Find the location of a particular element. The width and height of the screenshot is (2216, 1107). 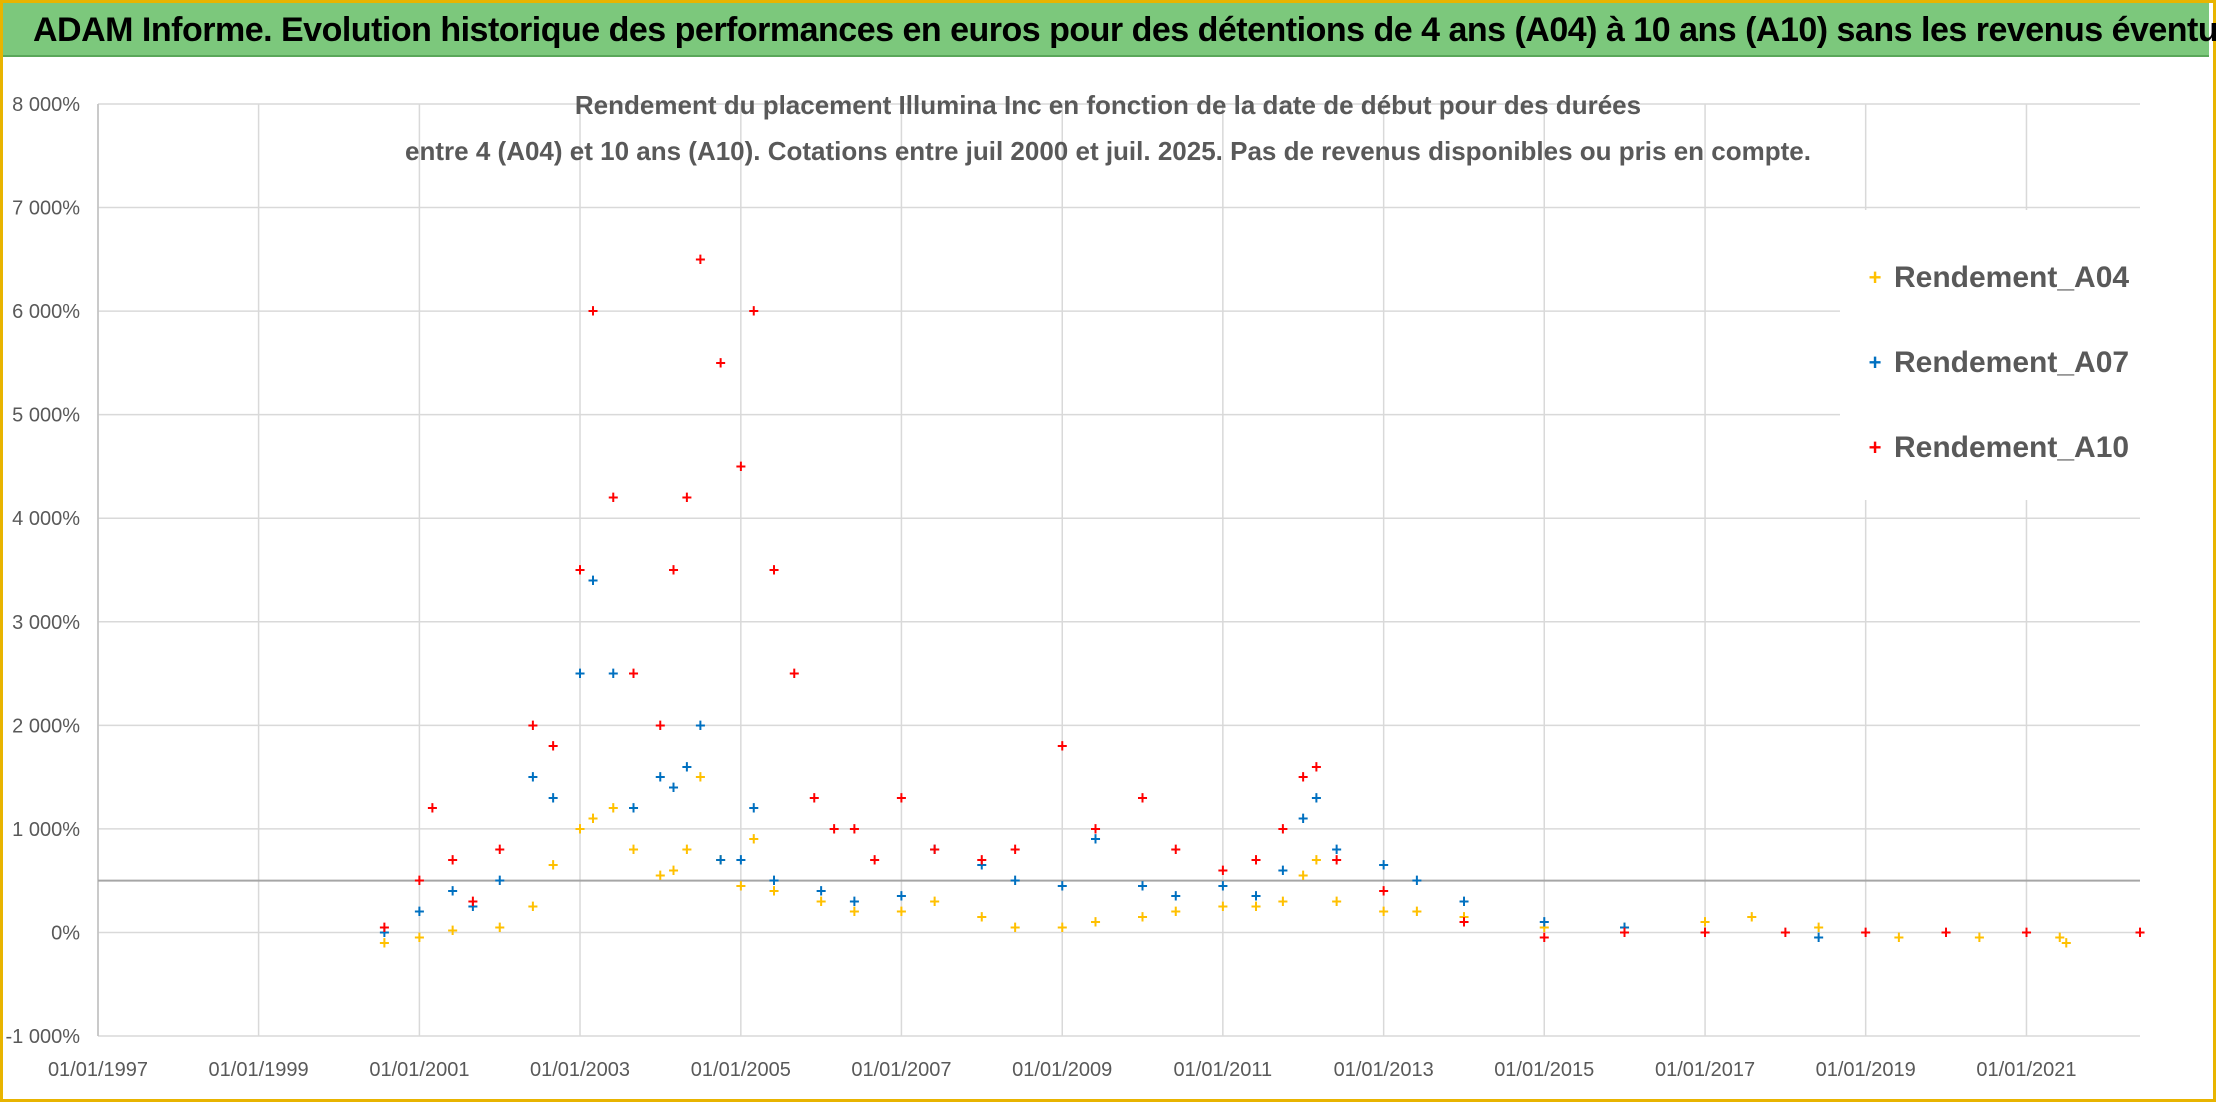

y-tick-label: 1 000% is located at coordinates (46, 830).